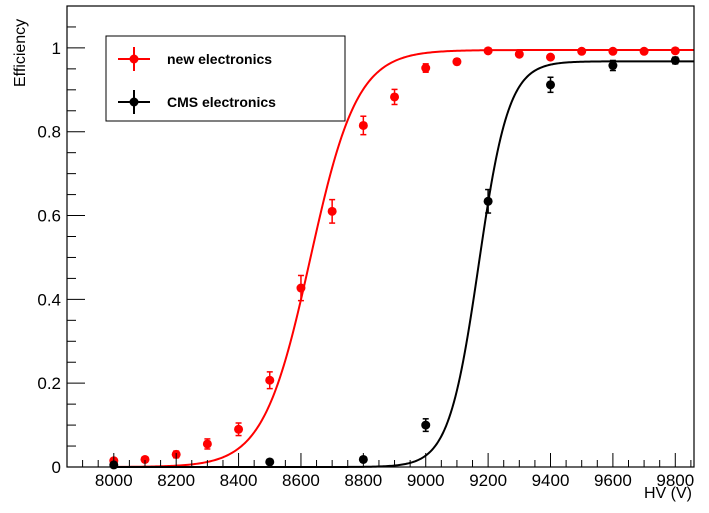 The image size is (709, 513). Describe the element at coordinates (49, 216) in the screenshot. I see `y-tick-label: 0.6` at that location.